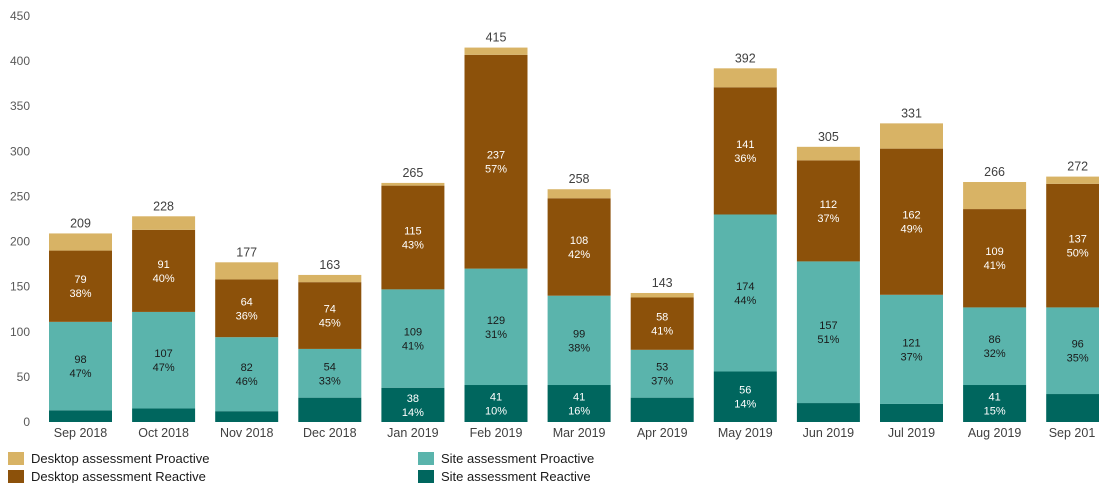 This screenshot has width=1099, height=483. I want to click on x-tick-label: Feb 2019, so click(496, 433).